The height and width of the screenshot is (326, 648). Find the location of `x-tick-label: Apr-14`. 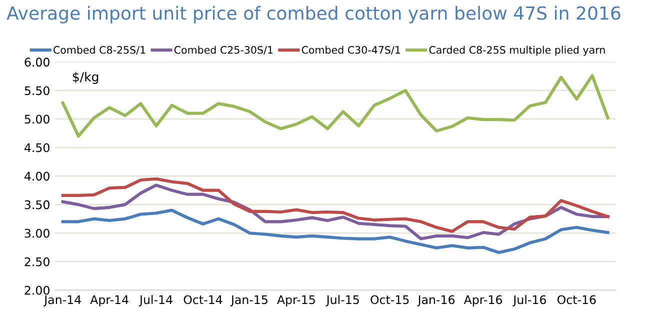

x-tick-label: Apr-14 is located at coordinates (109, 300).